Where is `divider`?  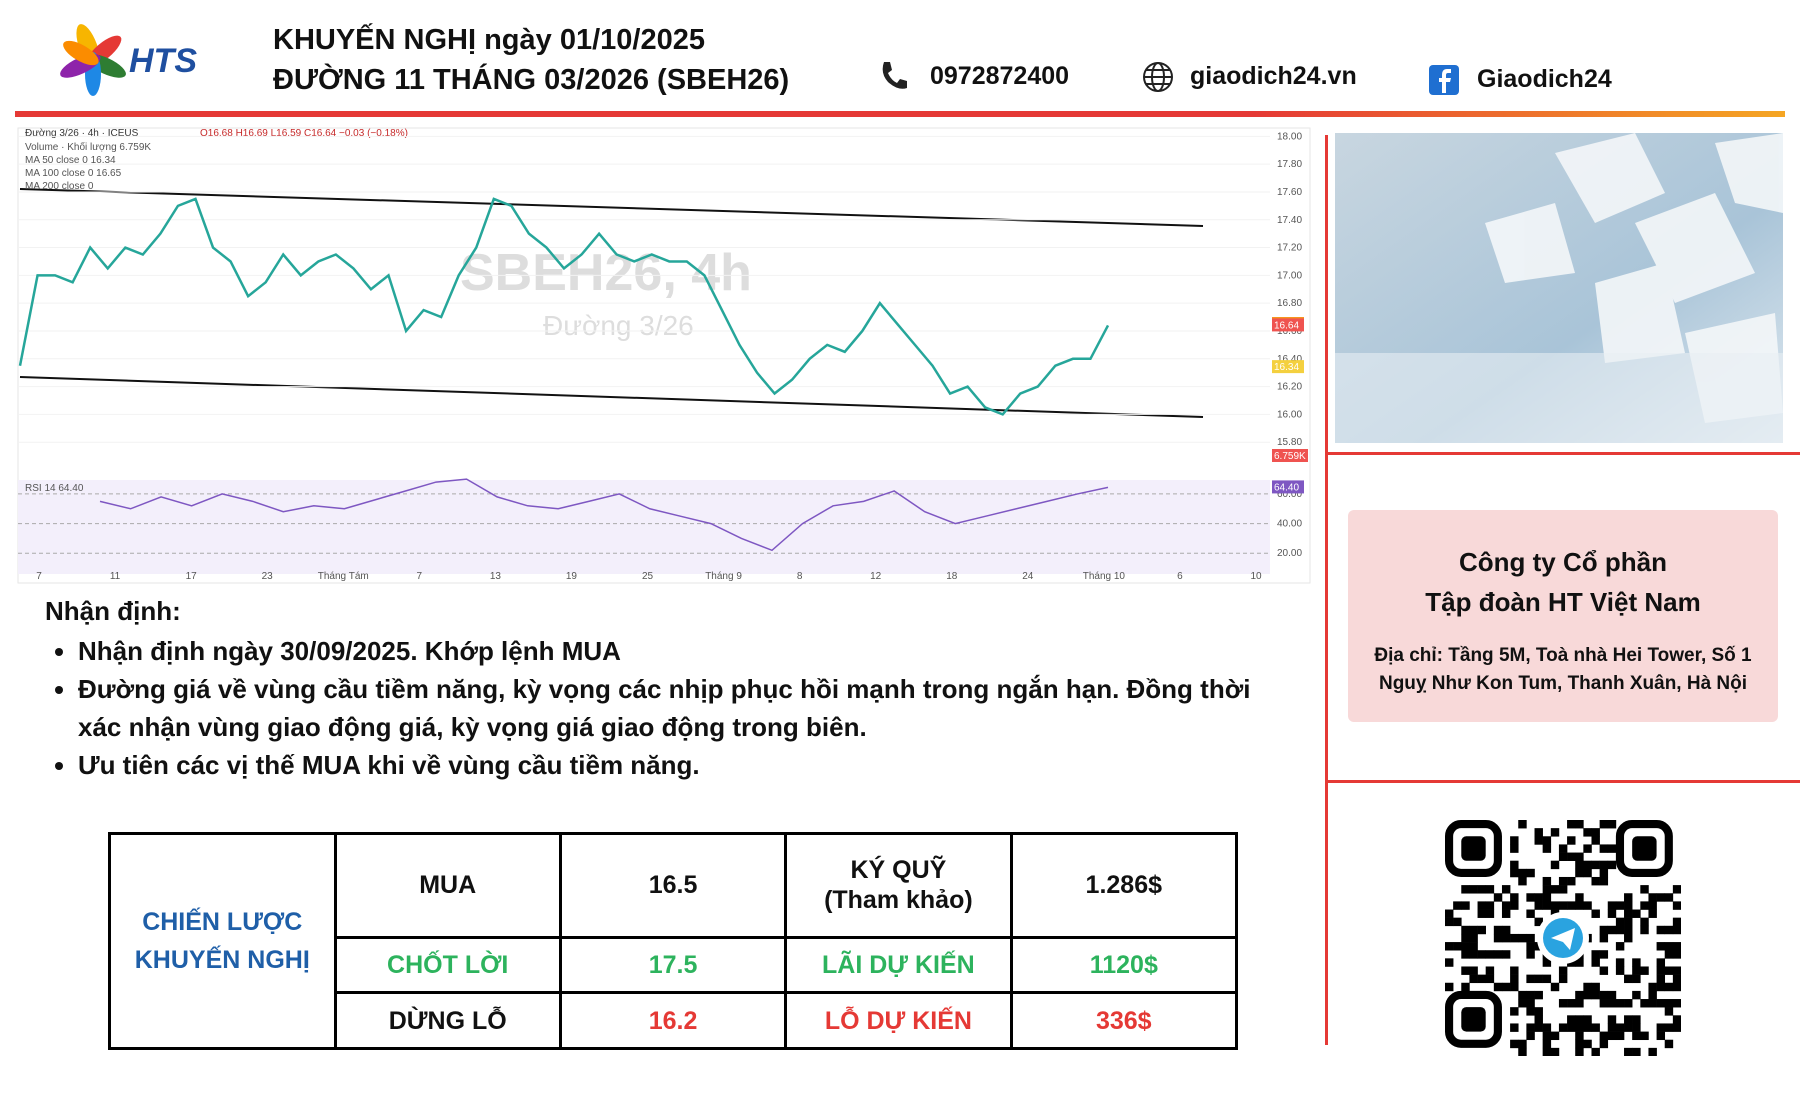 divider is located at coordinates (1326, 590).